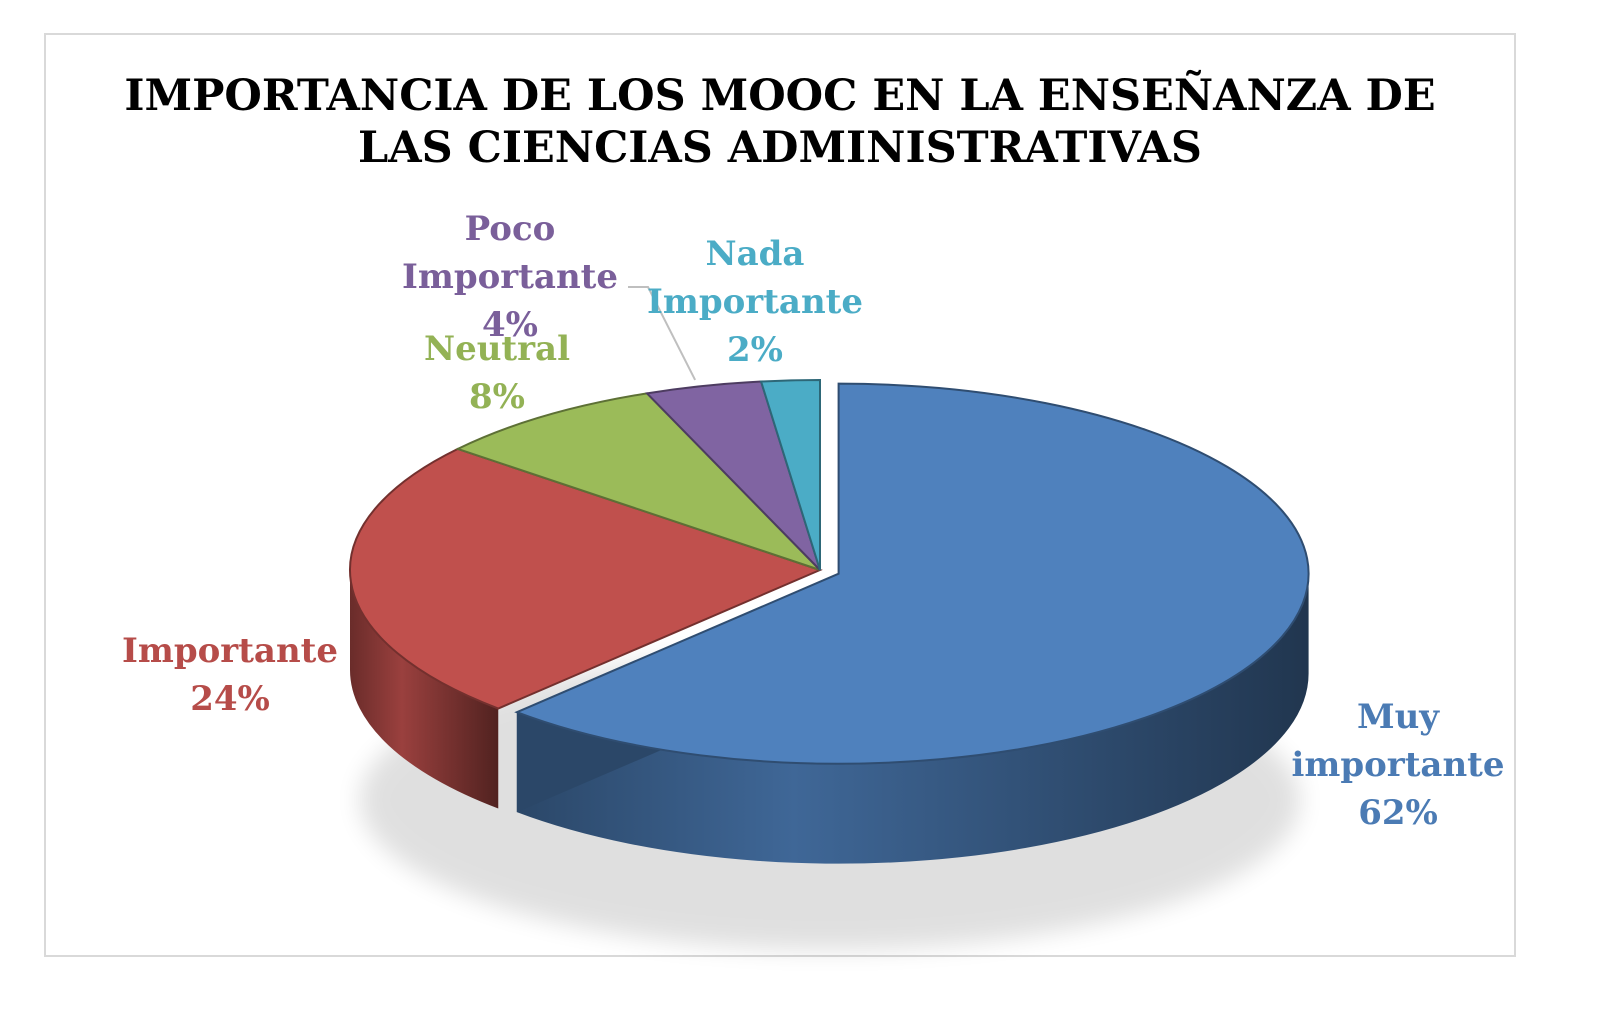 This screenshot has width=1598, height=1010. I want to click on slice-nada-importante-top, so click(790, 474).